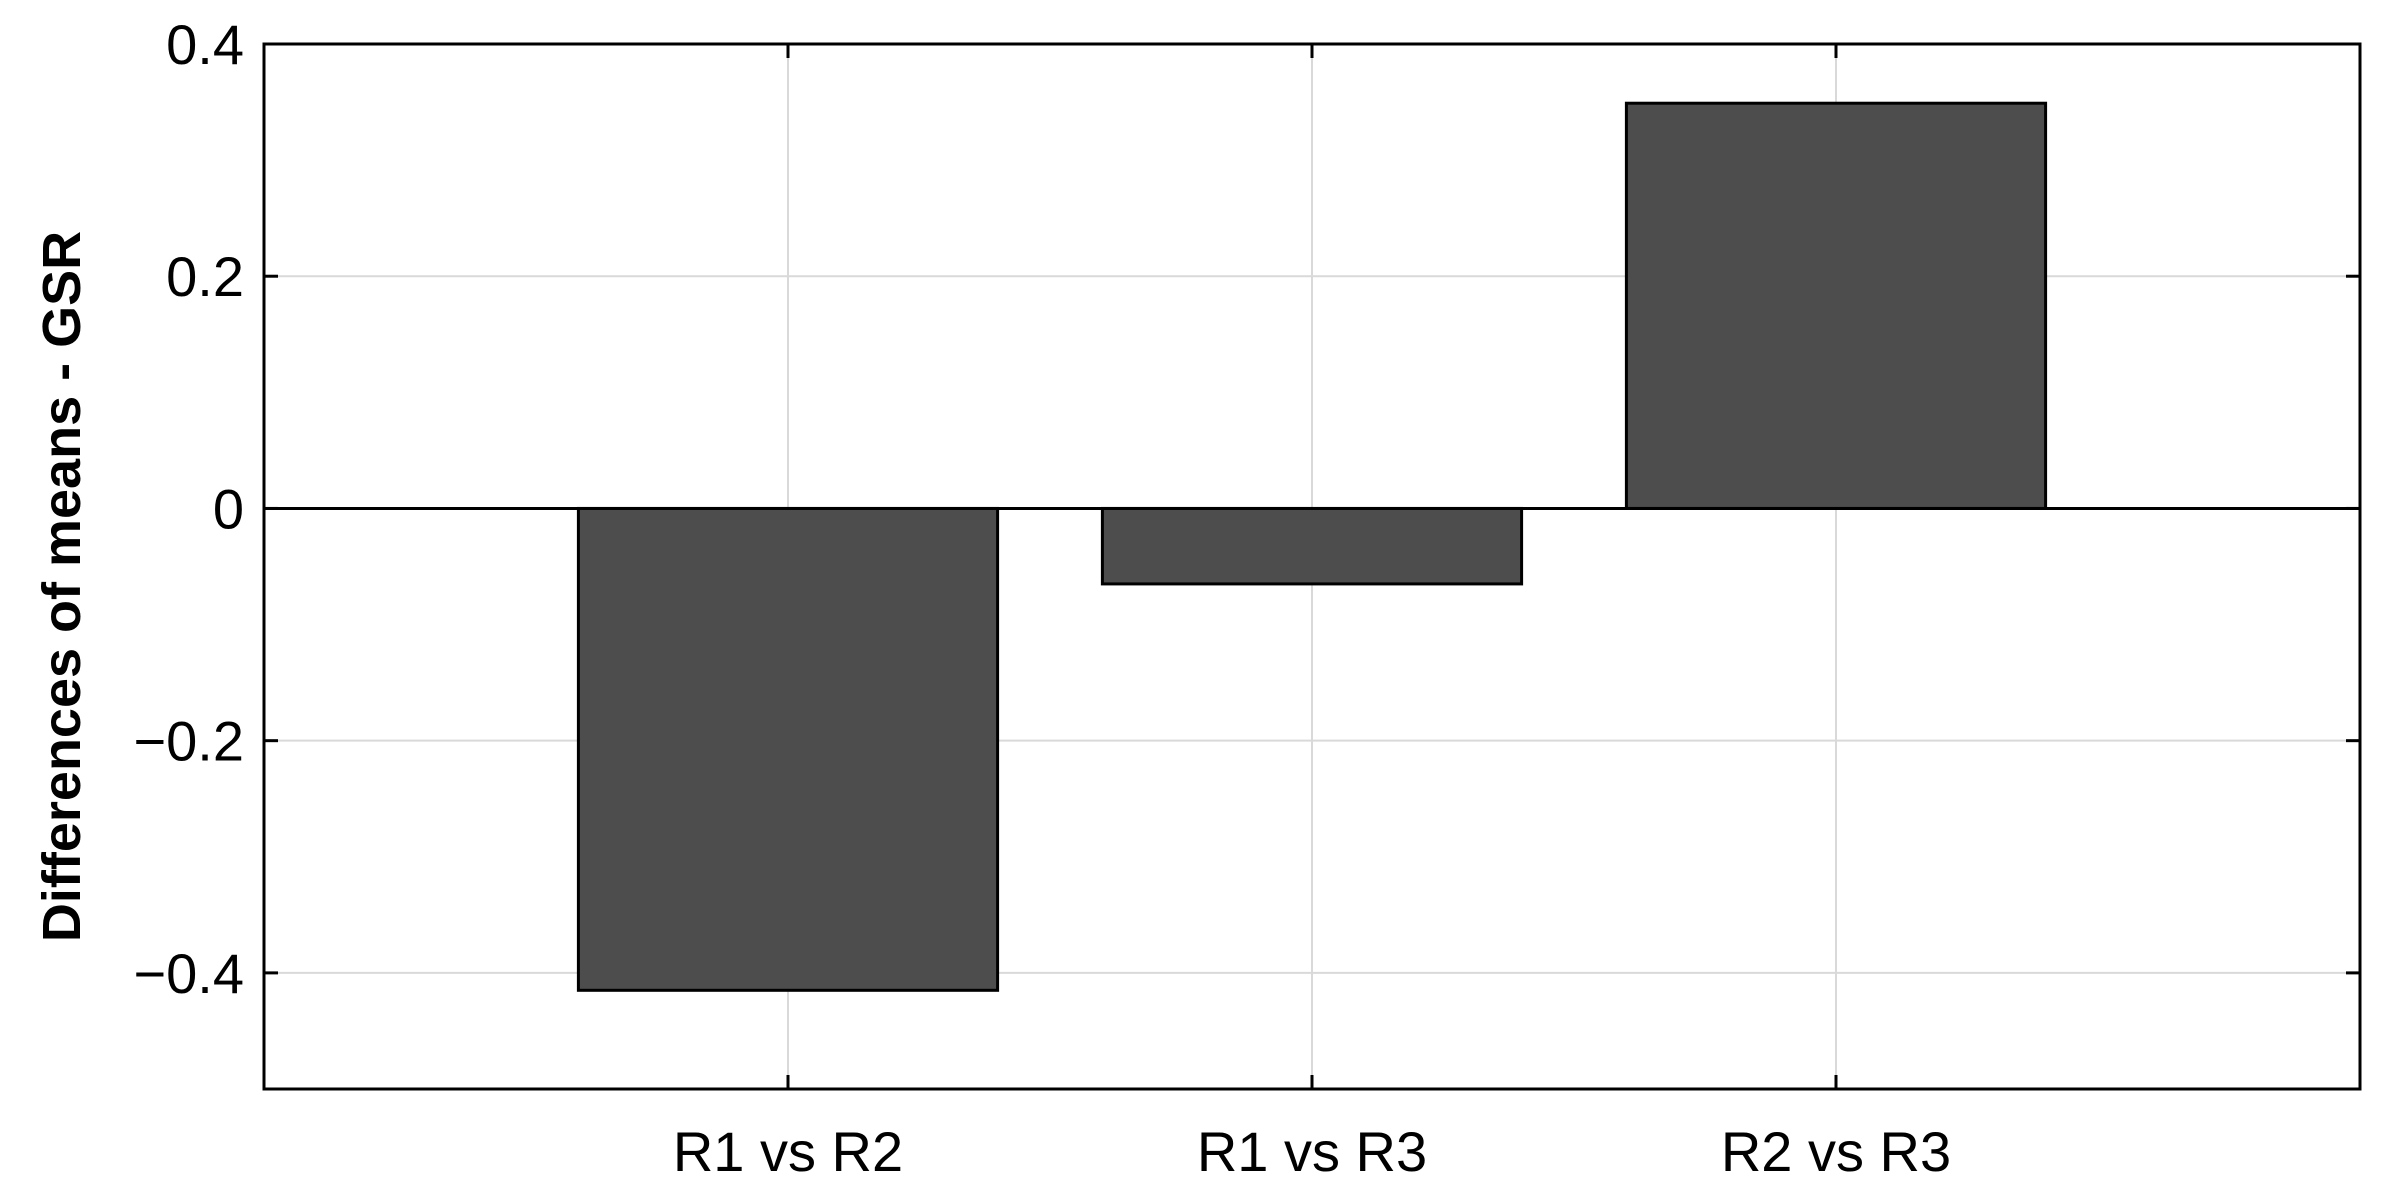 The image size is (2392, 1199). What do you see at coordinates (188, 509) in the screenshot?
I see `y-tick-labels: −0.4 −0.2 0 0.2 0.4` at bounding box center [188, 509].